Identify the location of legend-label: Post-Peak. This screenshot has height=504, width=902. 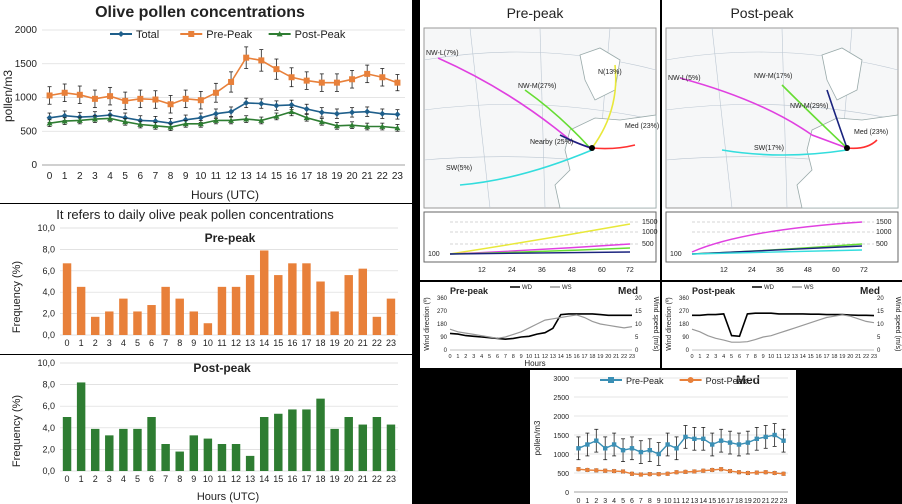
(727, 381).